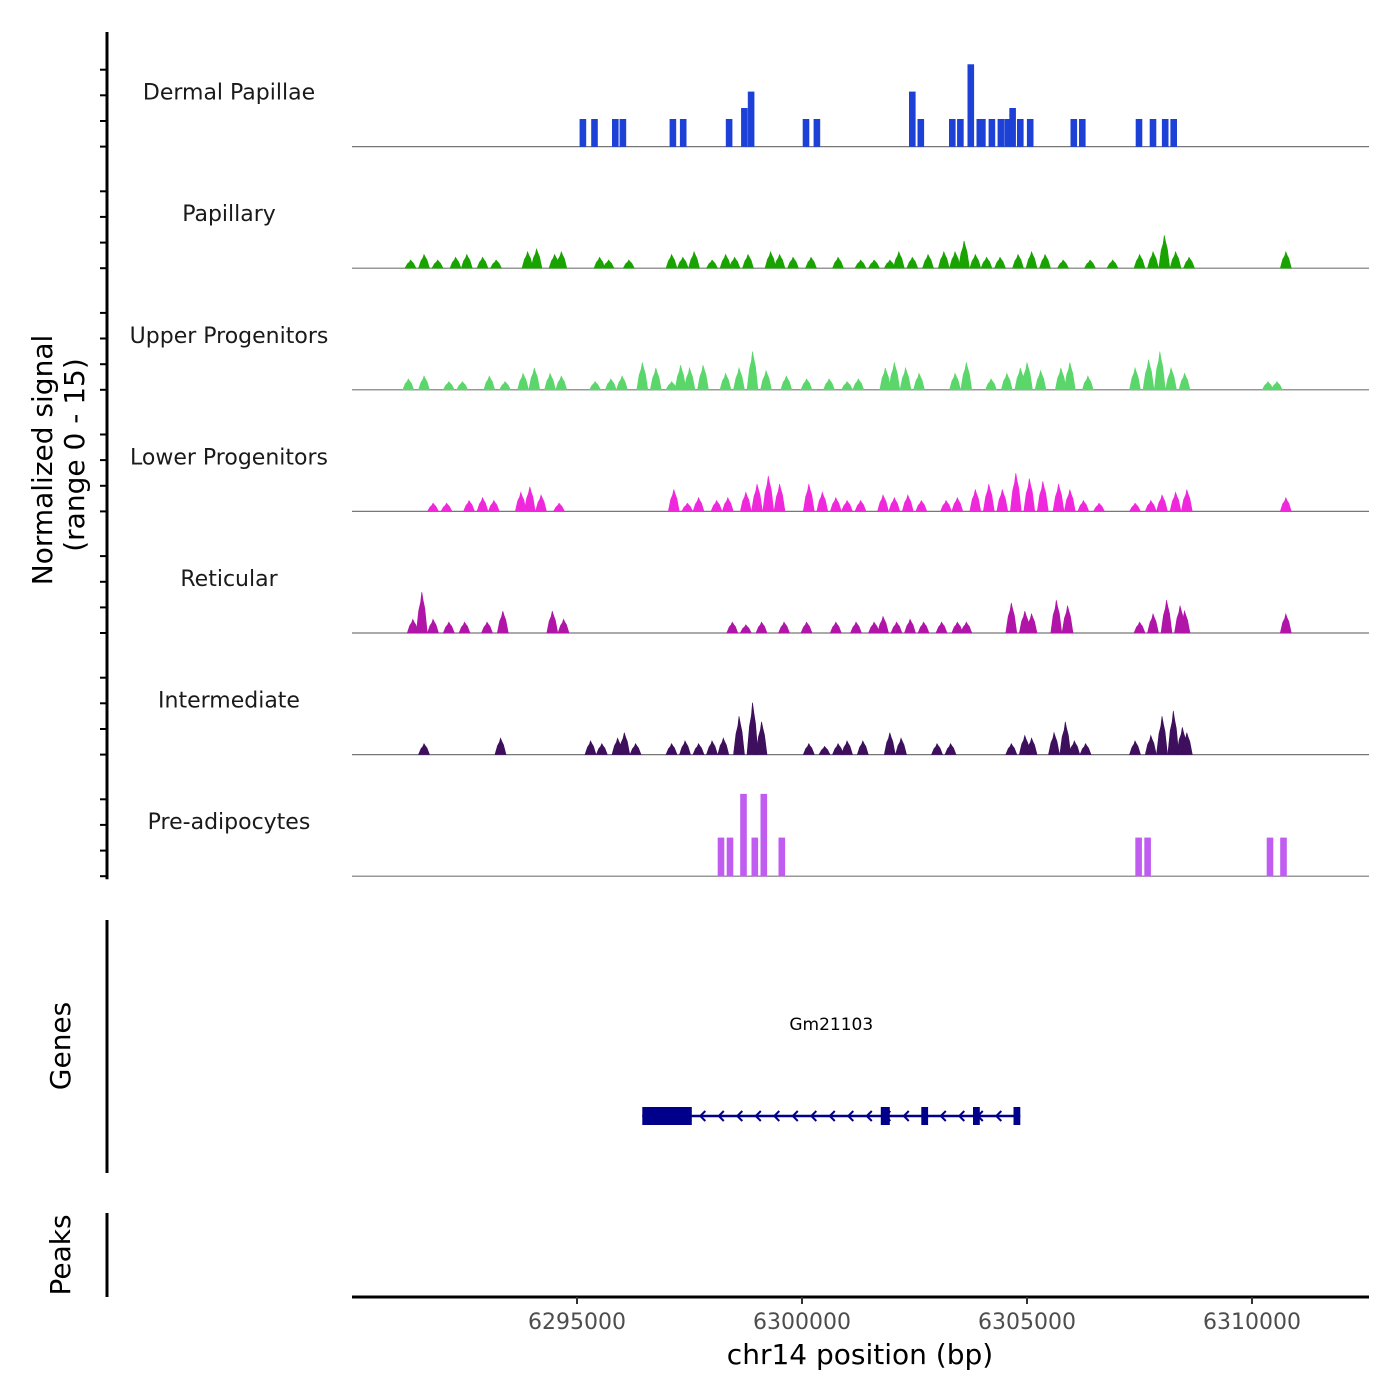  Describe the element at coordinates (749, 478) in the screenshot. I see `track-lower-progenitors: Lower Progenitors` at that location.